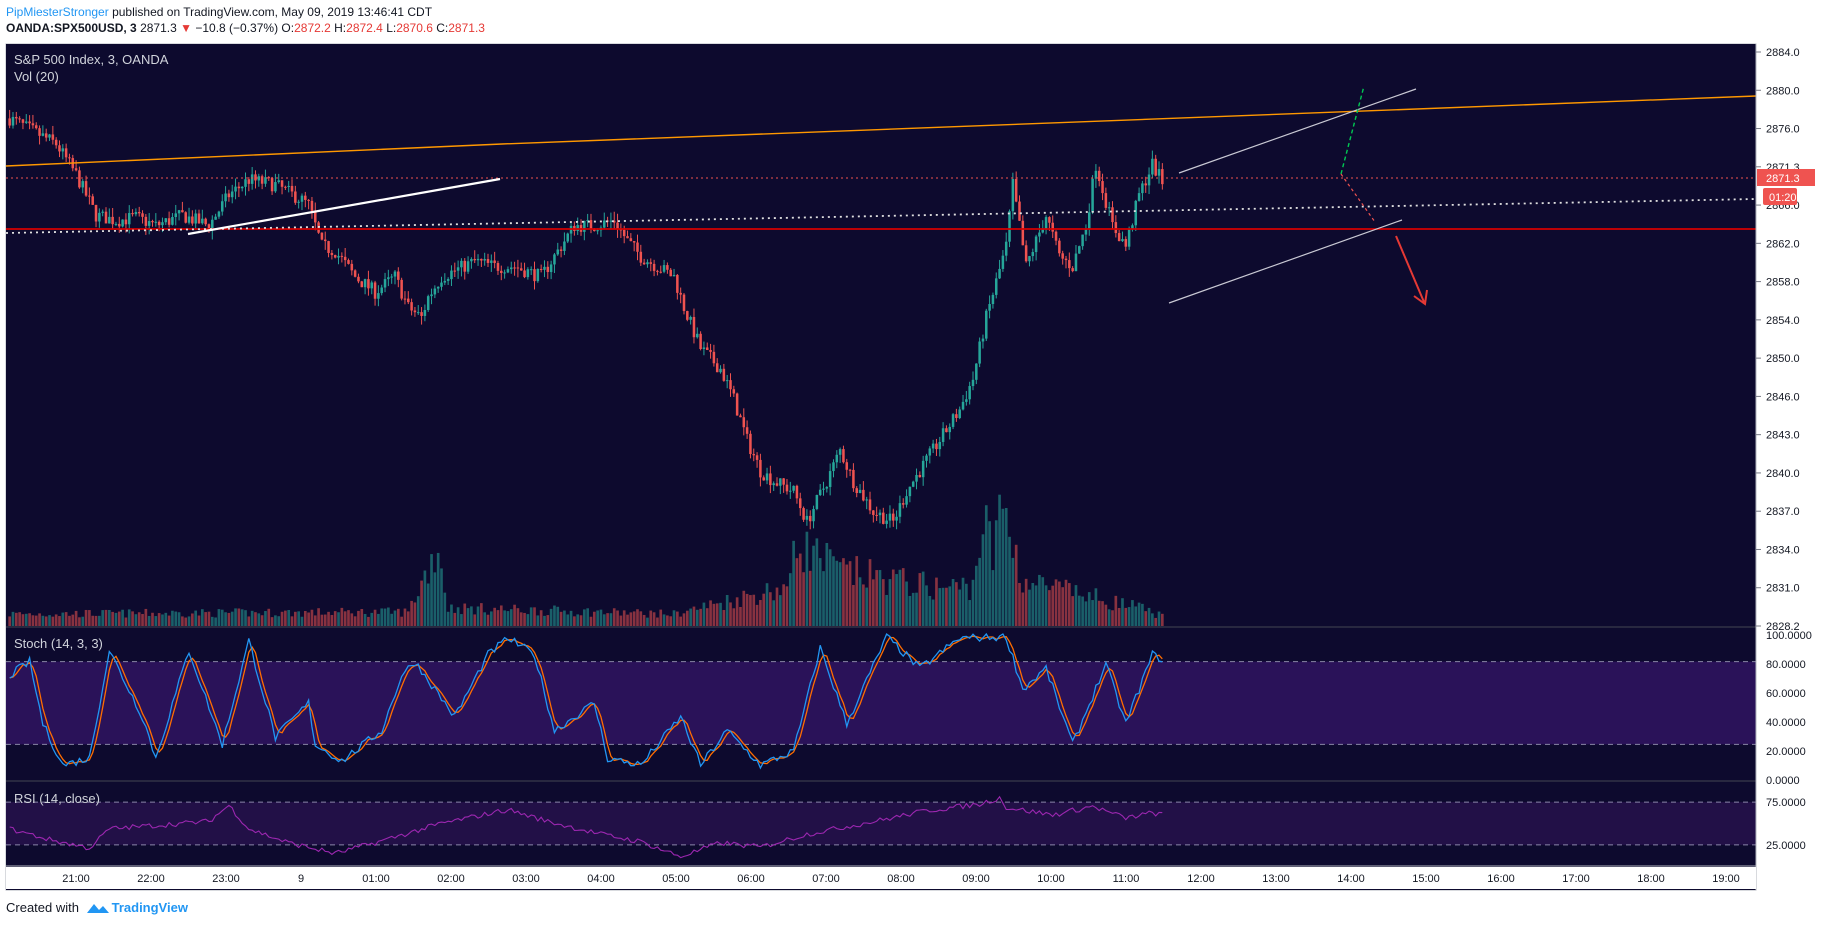 The width and height of the screenshot is (1828, 927). Describe the element at coordinates (1786, 824) in the screenshot. I see `rsi-axis-ticks: 75.0000 25.0000` at that location.